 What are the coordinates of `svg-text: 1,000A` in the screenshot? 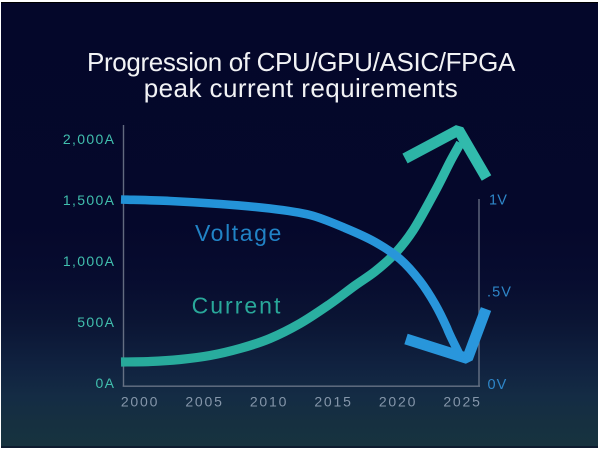 It's located at (89, 261).